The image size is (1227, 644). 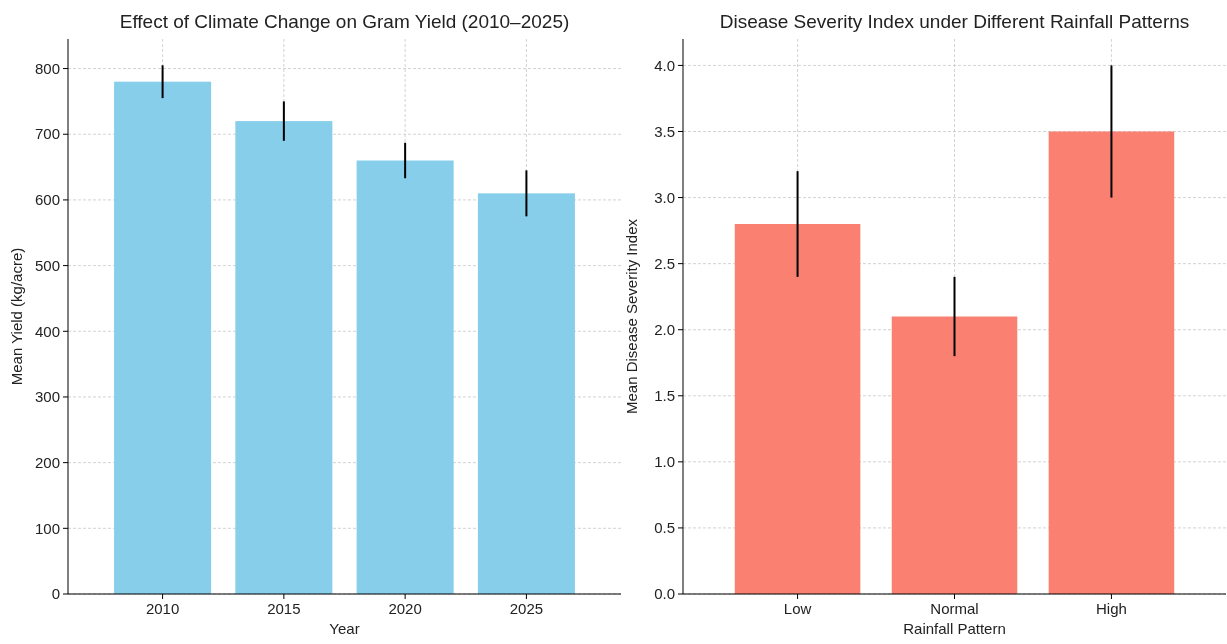 I want to click on x-tick-label: High, so click(x=1111, y=608).